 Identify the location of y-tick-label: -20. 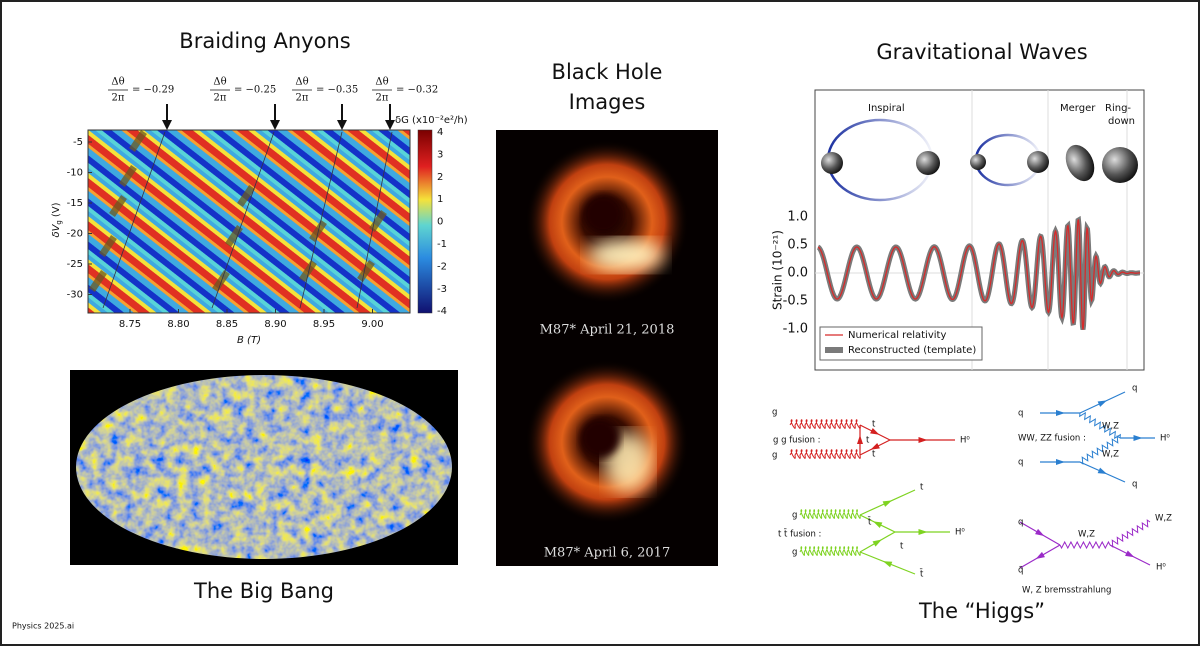
(75, 234).